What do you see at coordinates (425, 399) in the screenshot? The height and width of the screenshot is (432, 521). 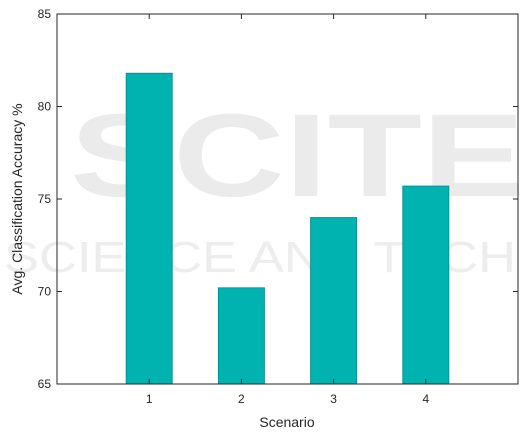 I see `x-tick-label: 4` at bounding box center [425, 399].